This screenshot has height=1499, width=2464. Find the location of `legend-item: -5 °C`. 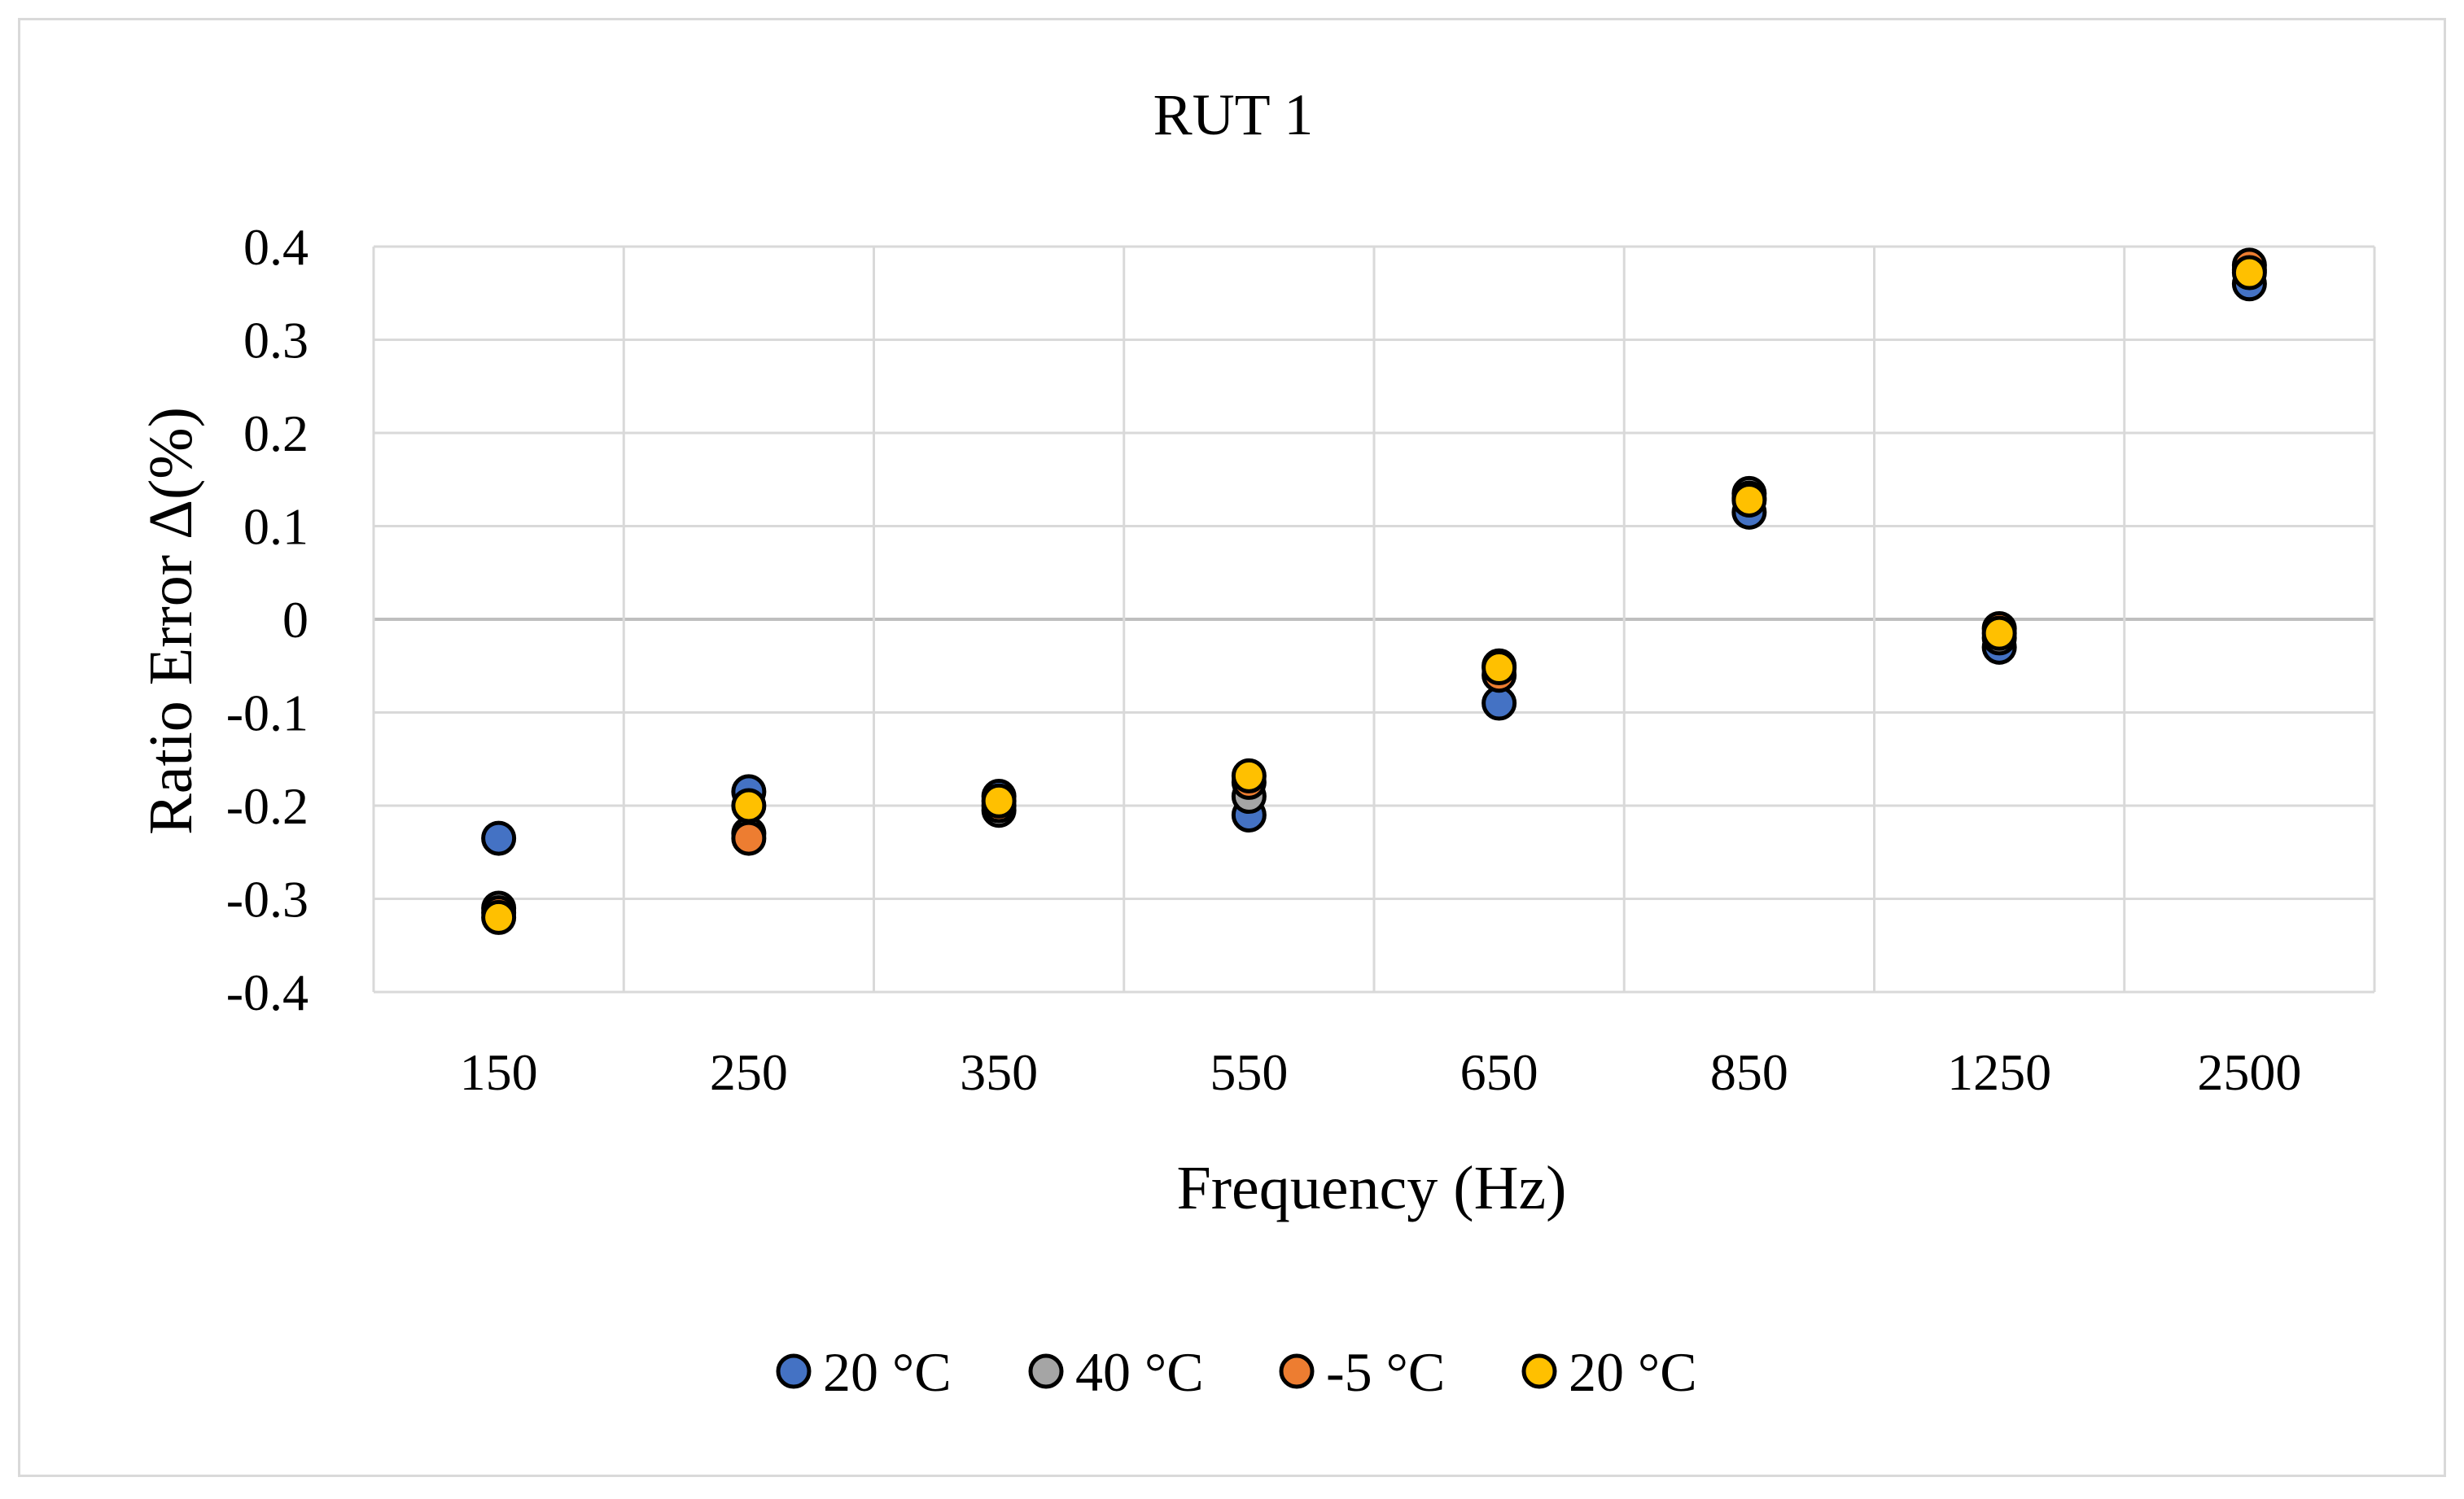

legend-item: -5 °C is located at coordinates (1362, 1372).